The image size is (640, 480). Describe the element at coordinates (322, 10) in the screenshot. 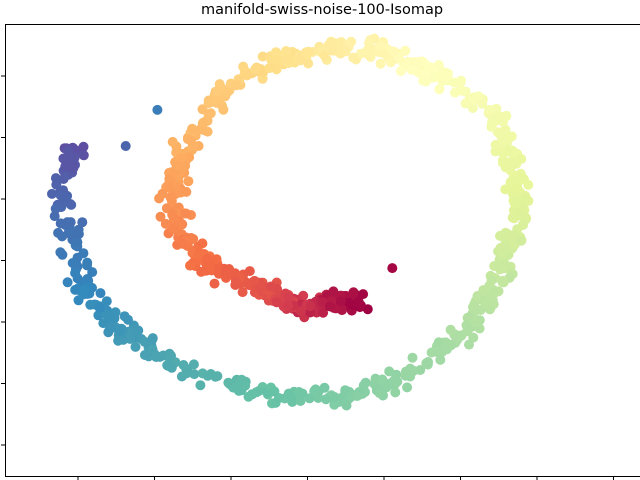

I see `chart-title: manifold-swiss-noise-100-Isomap` at that location.